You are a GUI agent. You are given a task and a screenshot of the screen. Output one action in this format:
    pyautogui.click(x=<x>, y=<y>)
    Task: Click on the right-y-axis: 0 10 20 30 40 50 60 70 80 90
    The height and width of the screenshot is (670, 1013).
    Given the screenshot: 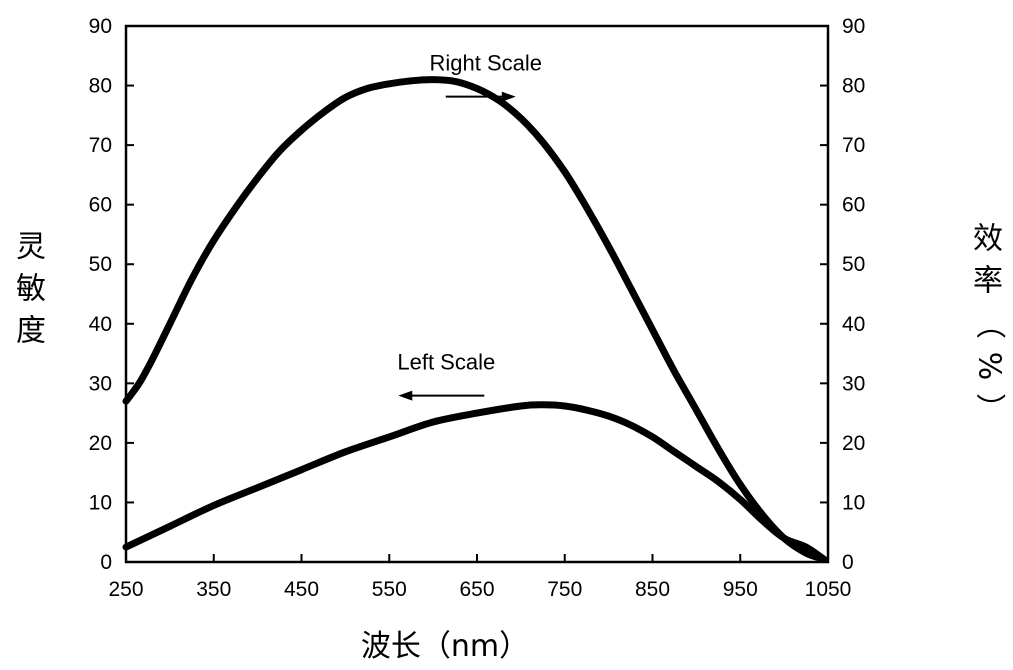 What is the action you would take?
    pyautogui.click(x=842, y=294)
    